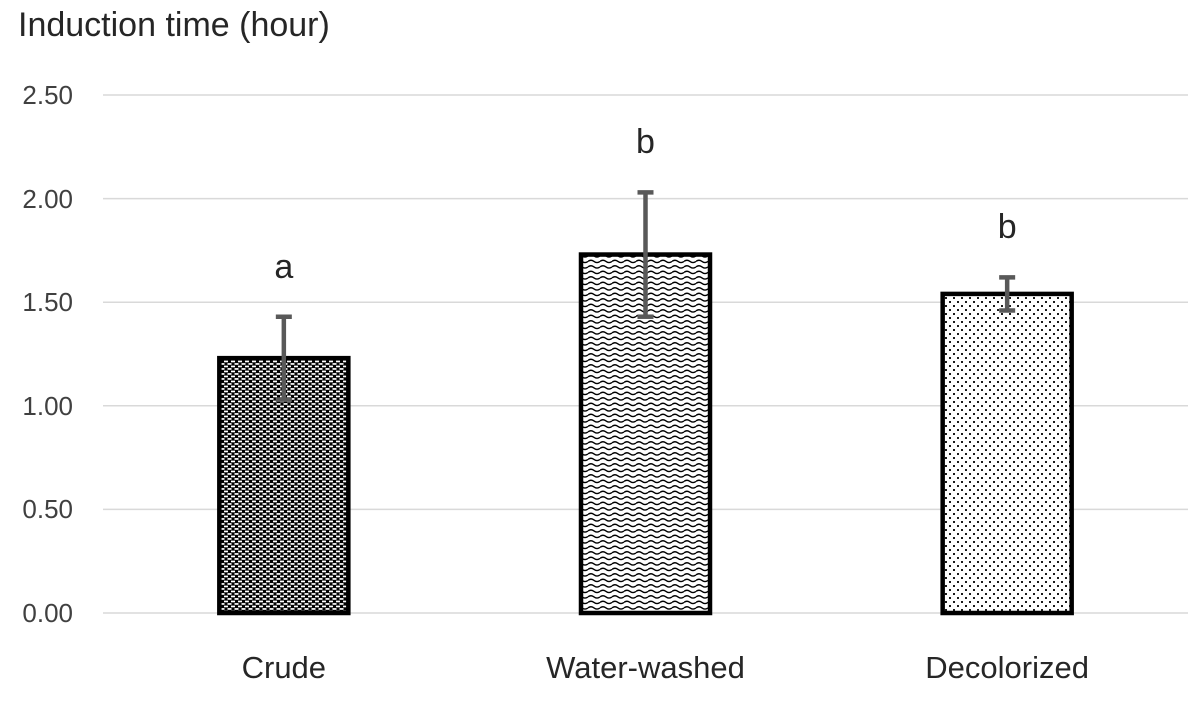  What do you see at coordinates (47, 405) in the screenshot?
I see `y-axis-tick-label: 1.00` at bounding box center [47, 405].